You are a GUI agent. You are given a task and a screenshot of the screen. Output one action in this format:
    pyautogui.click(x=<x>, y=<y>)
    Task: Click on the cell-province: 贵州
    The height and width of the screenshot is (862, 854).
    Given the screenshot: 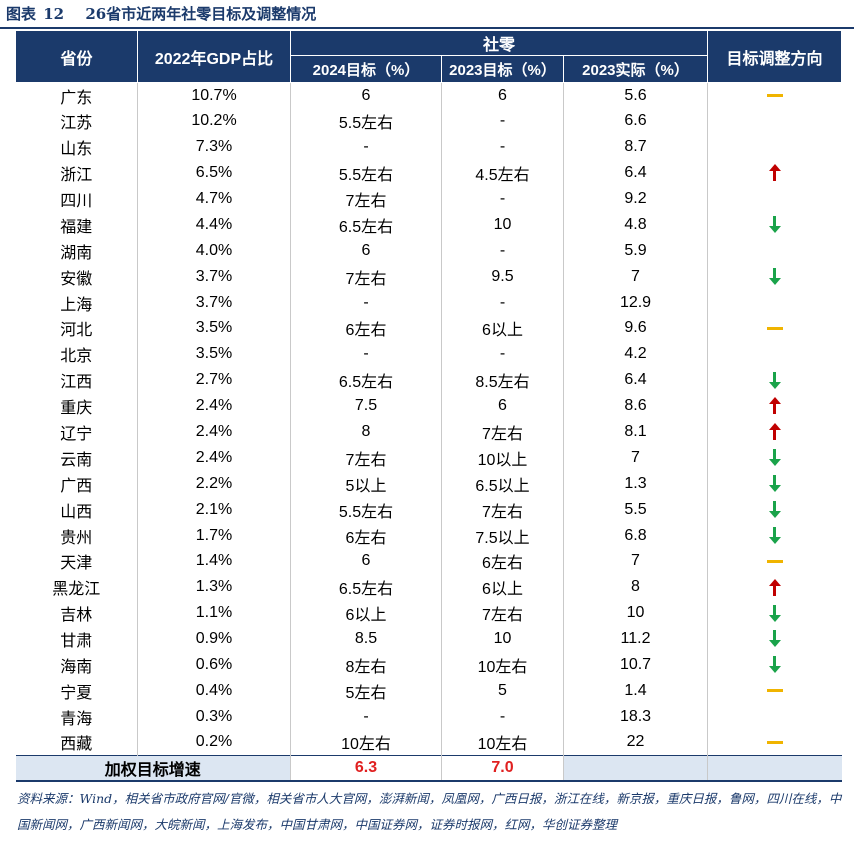 What is the action you would take?
    pyautogui.click(x=76, y=535)
    